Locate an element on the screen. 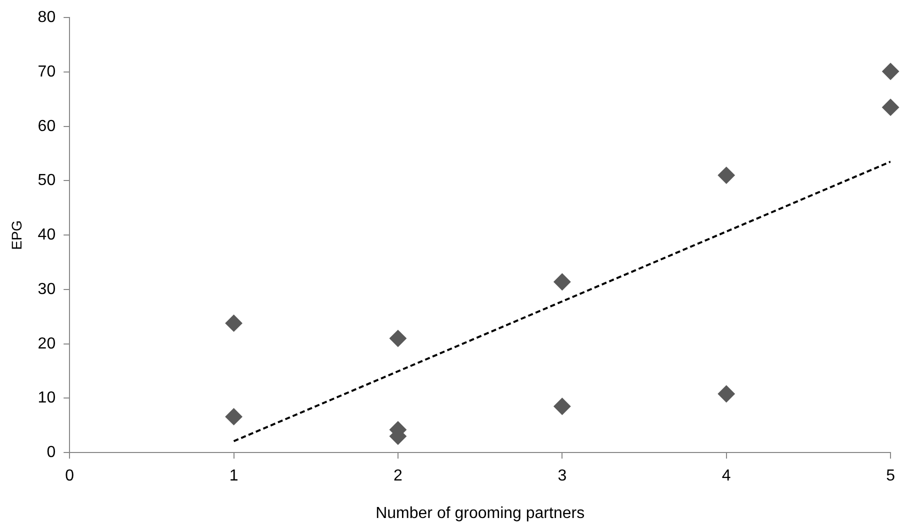  y-tick-label: 70 is located at coordinates (47, 71).